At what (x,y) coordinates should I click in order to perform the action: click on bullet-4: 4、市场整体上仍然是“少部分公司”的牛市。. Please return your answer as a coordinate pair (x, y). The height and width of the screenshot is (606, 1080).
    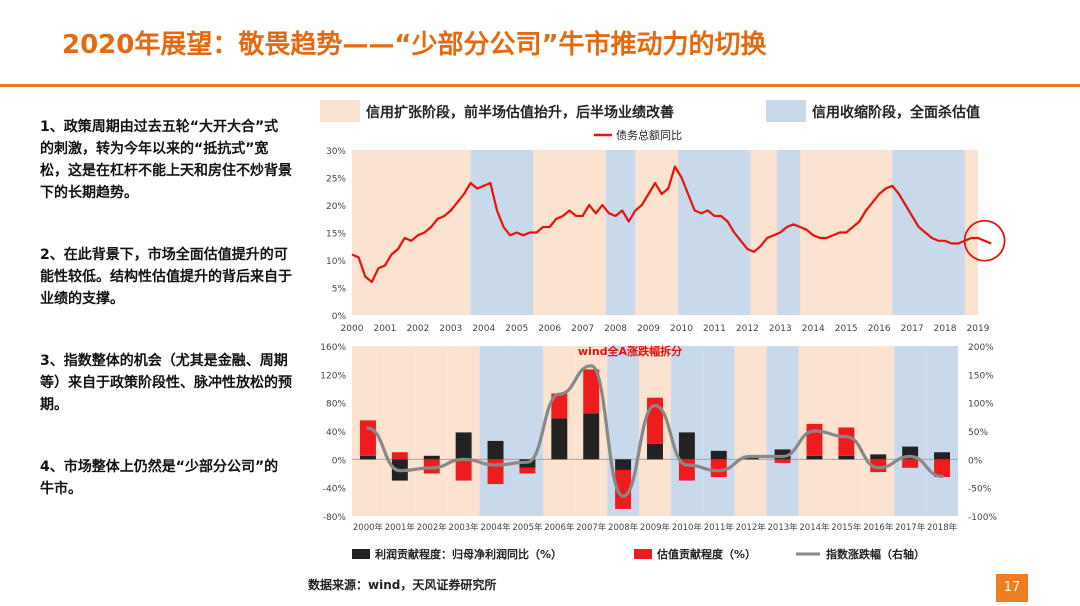
    Looking at the image, I should click on (159, 478).